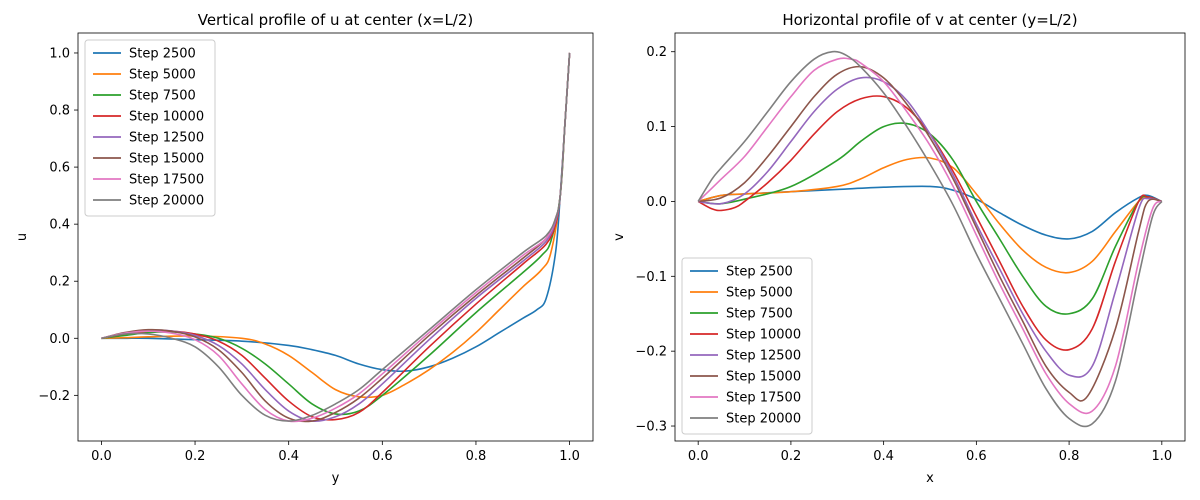  Describe the element at coordinates (22, 237) in the screenshot. I see `y-axis-label: u` at that location.